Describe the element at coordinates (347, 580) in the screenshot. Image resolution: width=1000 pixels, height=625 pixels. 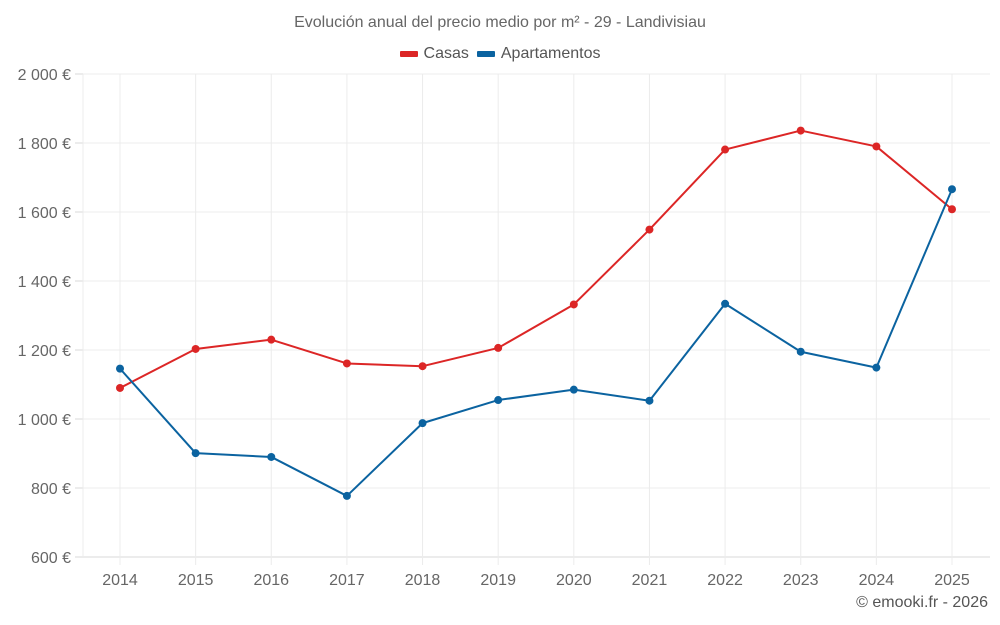
I see `x-tick-label: 2017` at that location.